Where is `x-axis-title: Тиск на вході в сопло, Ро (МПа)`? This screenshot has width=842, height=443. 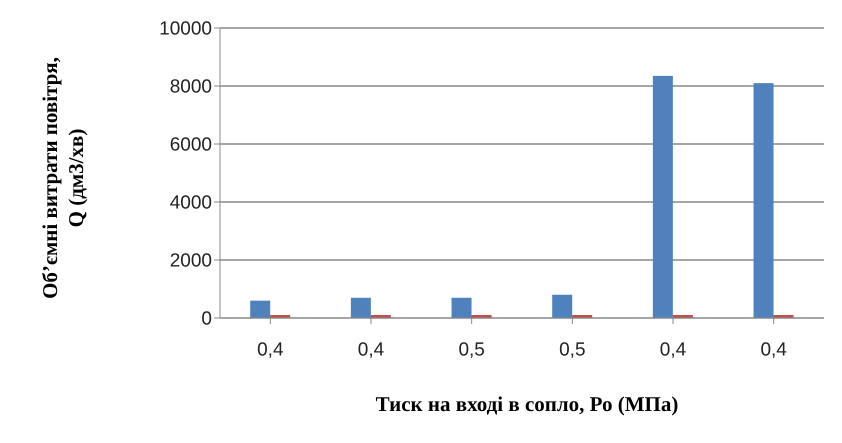
x-axis-title: Тиск на вході в сопло, Ро (МПа) is located at coordinates (527, 404).